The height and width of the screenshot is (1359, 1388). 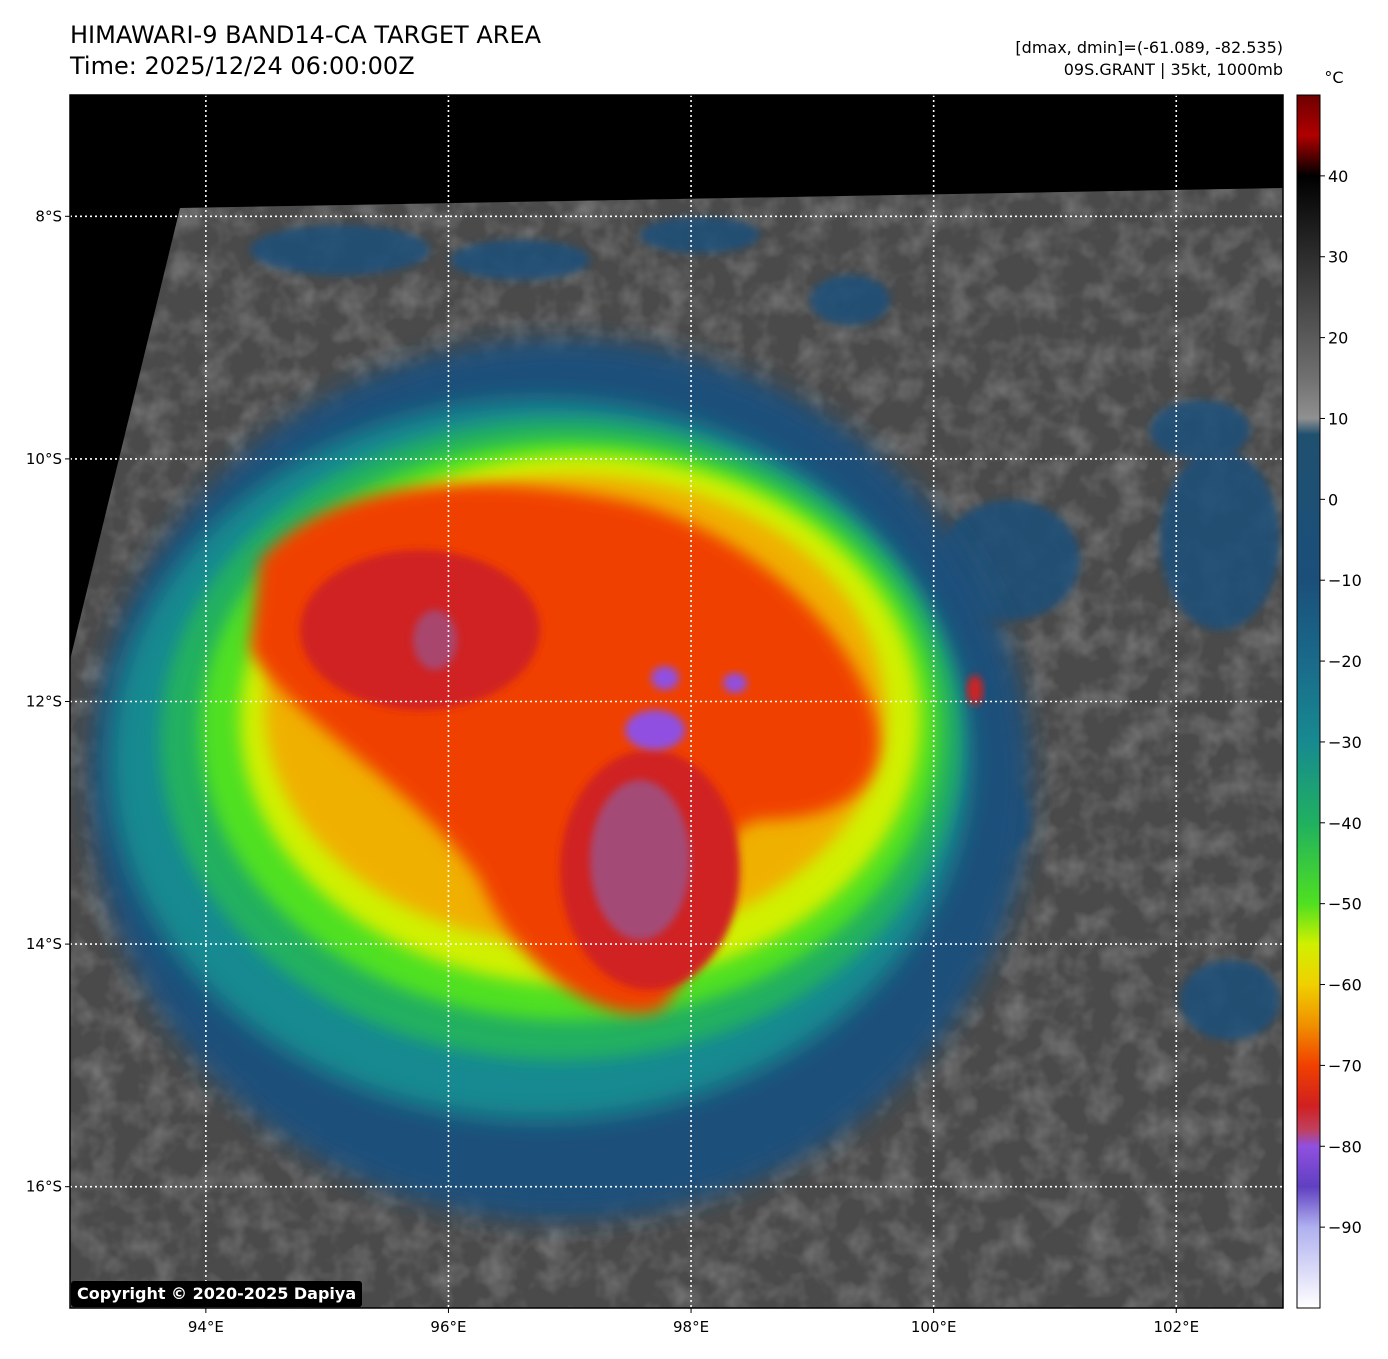 I want to click on colorbar-tick-label: −90, so click(x=1345, y=1227).